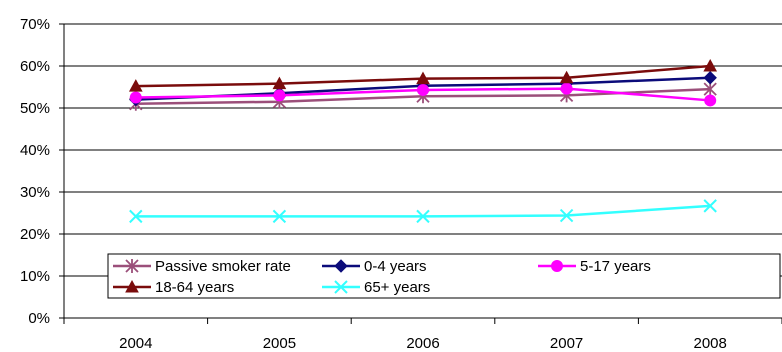 The width and height of the screenshot is (782, 352). What do you see at coordinates (35, 171) in the screenshot?
I see `y-tick-labels: 0% 10% 20% 30% 40% 50% 60% 70%` at bounding box center [35, 171].